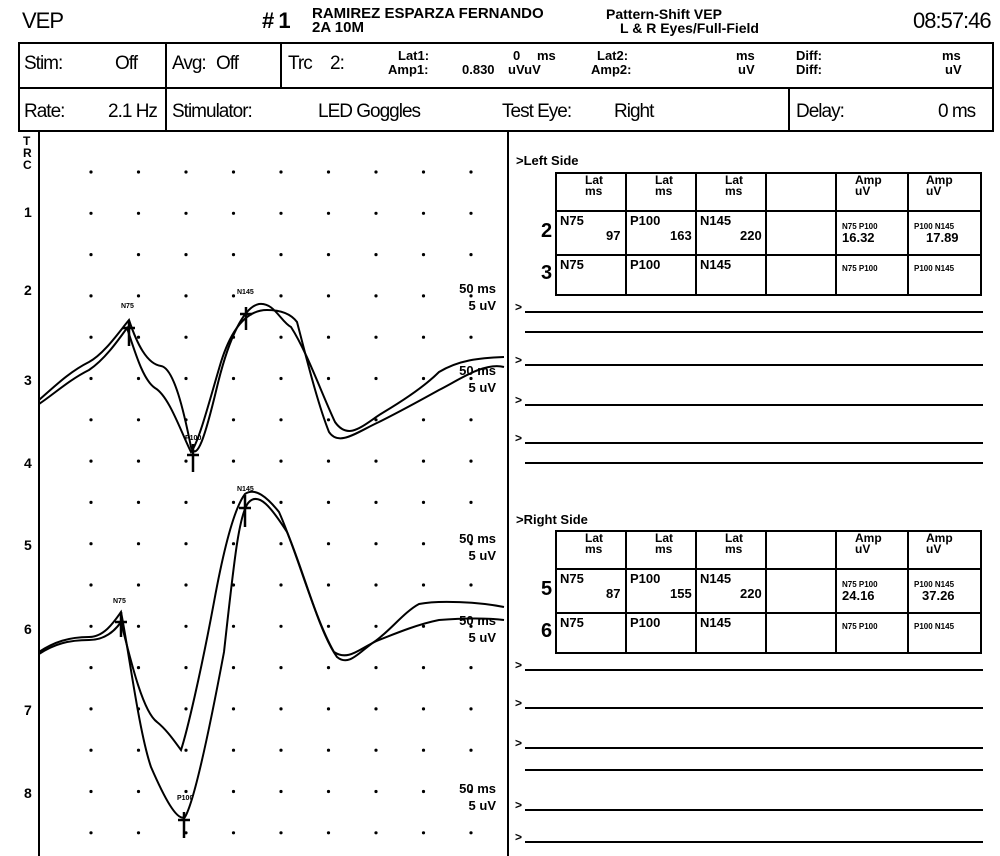  Describe the element at coordinates (547, 273) in the screenshot. I see `left-row-index-3: 3` at that location.